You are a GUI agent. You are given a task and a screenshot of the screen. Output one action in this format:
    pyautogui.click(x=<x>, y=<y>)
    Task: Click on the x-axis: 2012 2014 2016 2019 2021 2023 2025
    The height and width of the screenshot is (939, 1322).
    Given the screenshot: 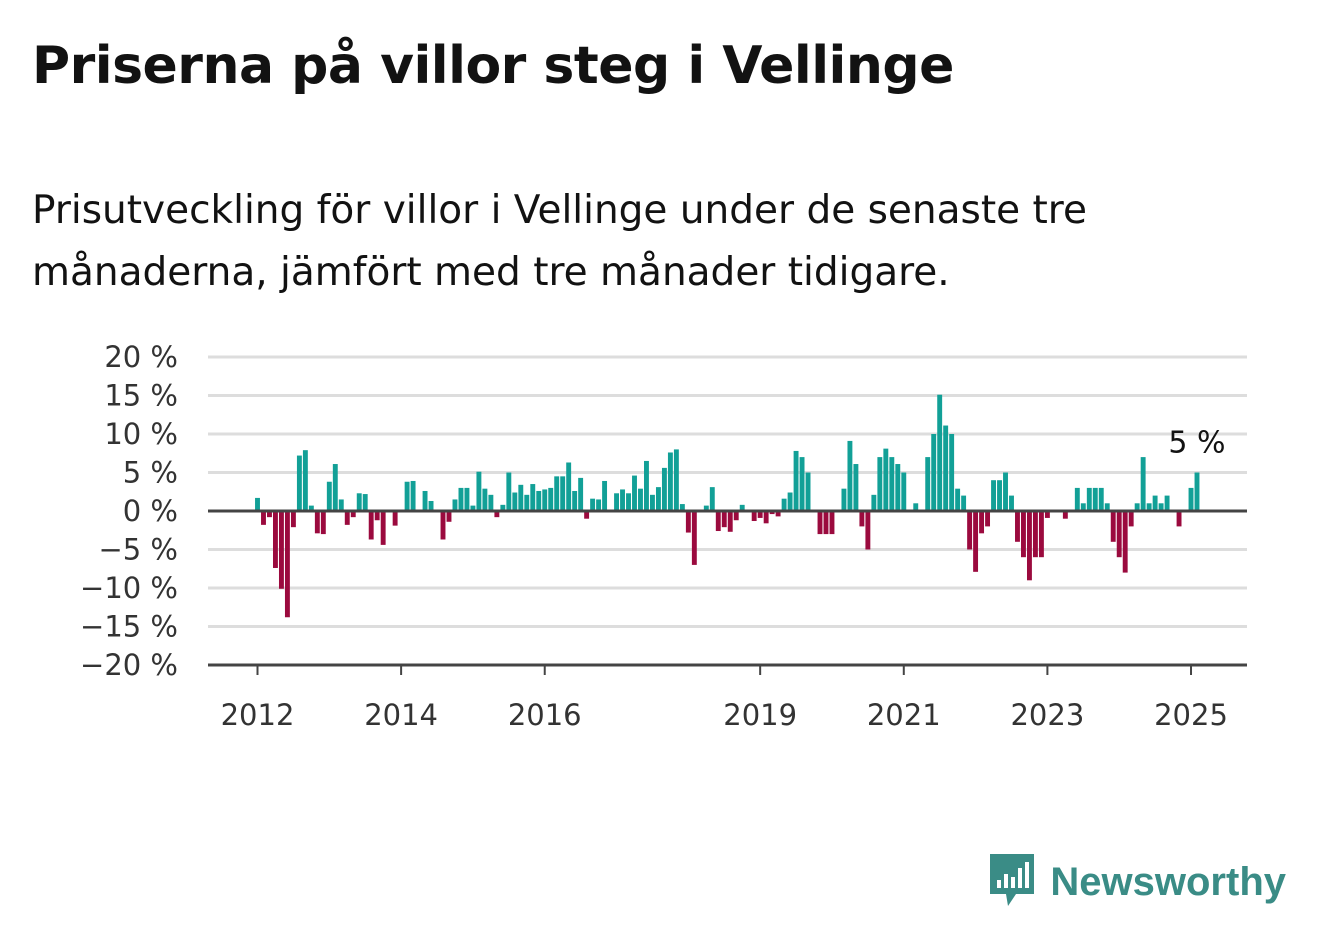 What is the action you would take?
    pyautogui.click(x=727, y=697)
    